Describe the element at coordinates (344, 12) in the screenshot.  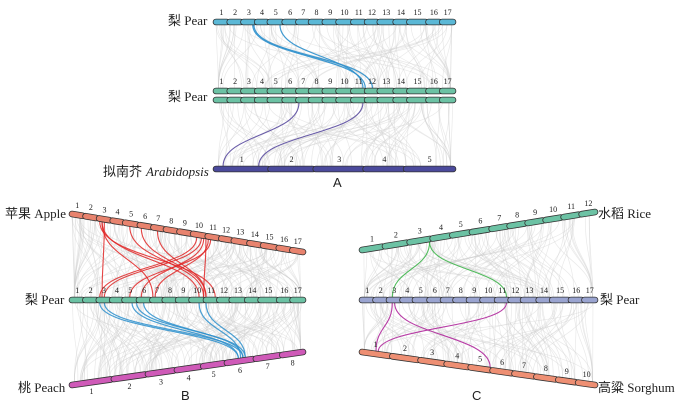
I see `chromosome-number: 10` at that location.